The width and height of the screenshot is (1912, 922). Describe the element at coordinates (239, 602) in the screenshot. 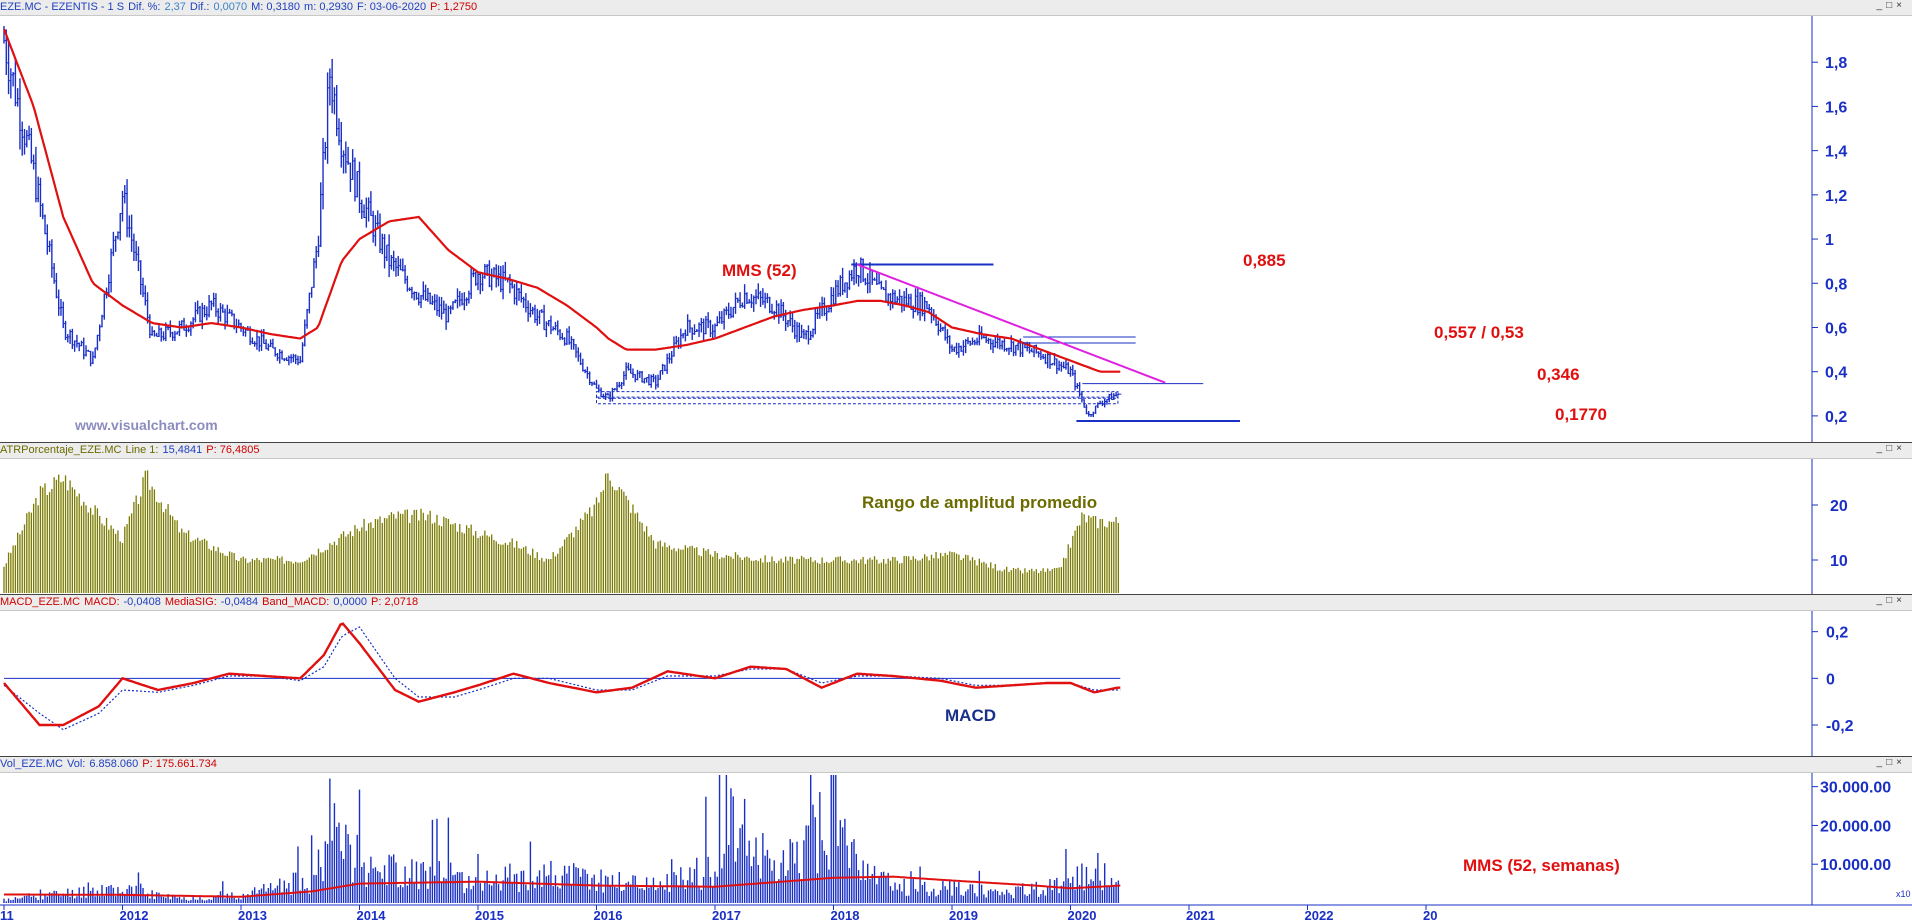

I see `macd-header-item: -0,0484` at that location.